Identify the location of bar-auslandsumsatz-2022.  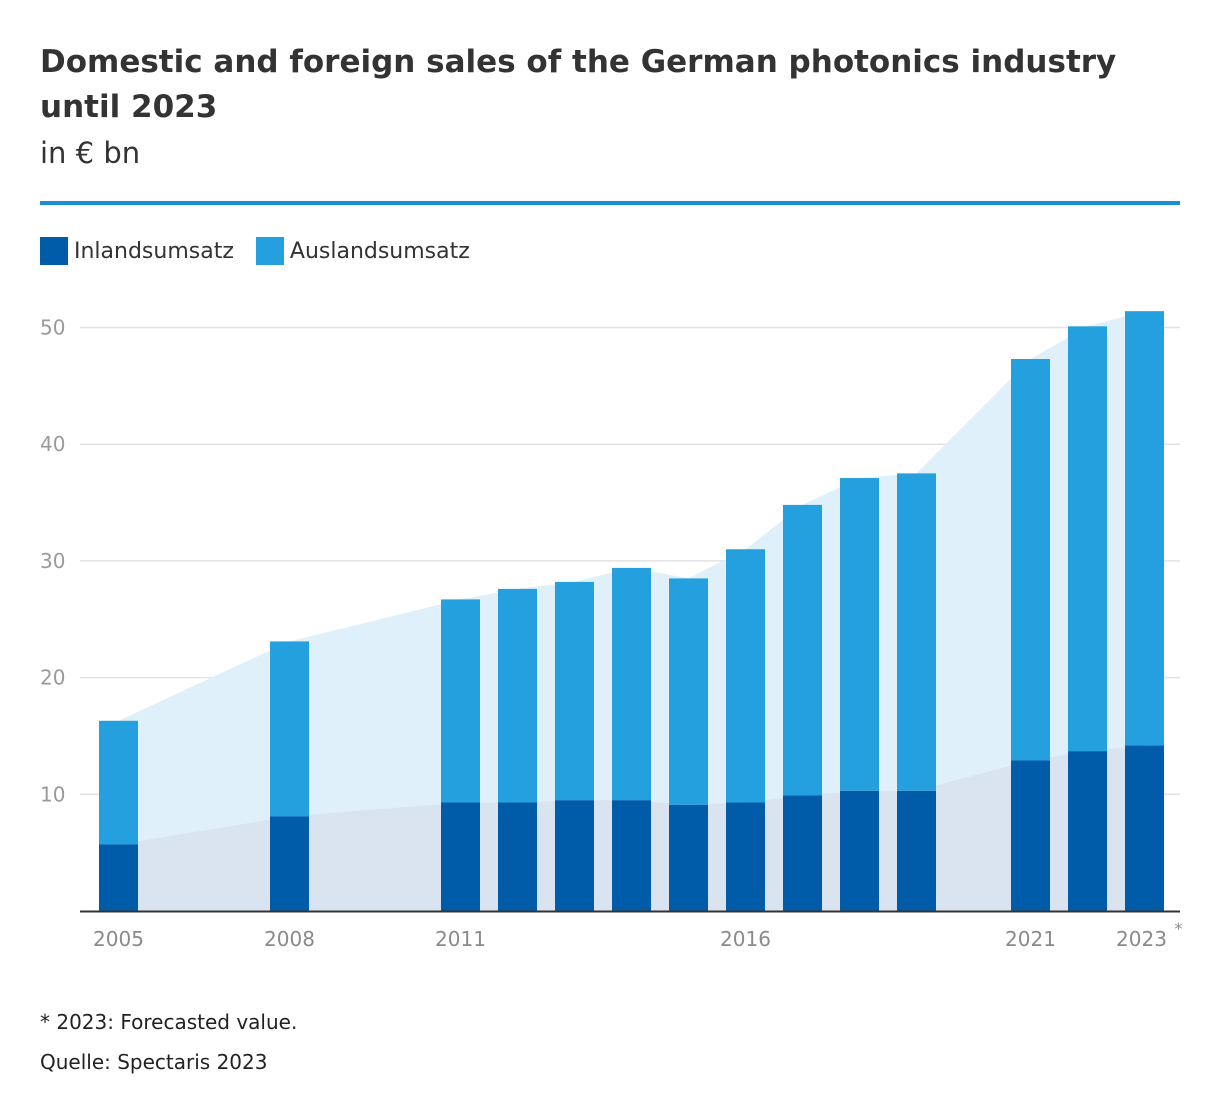
(1087, 539).